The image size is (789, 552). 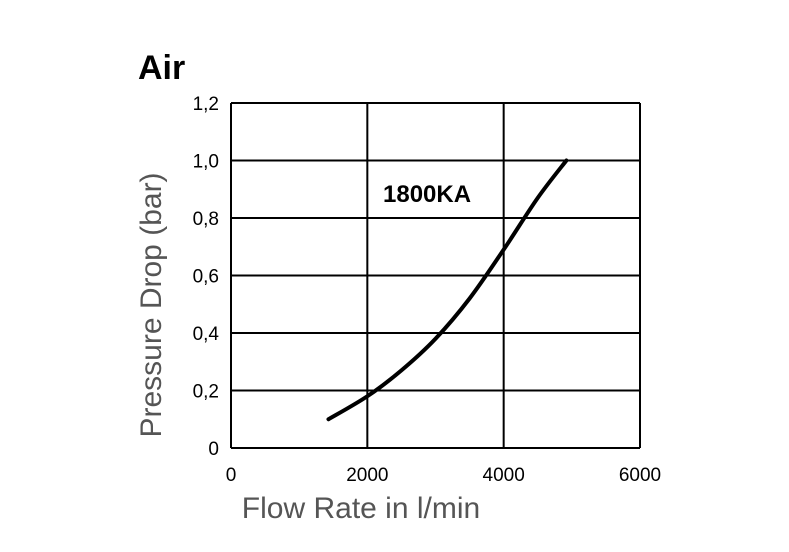 What do you see at coordinates (640, 475) in the screenshot?
I see `x-tick-label: 6000` at bounding box center [640, 475].